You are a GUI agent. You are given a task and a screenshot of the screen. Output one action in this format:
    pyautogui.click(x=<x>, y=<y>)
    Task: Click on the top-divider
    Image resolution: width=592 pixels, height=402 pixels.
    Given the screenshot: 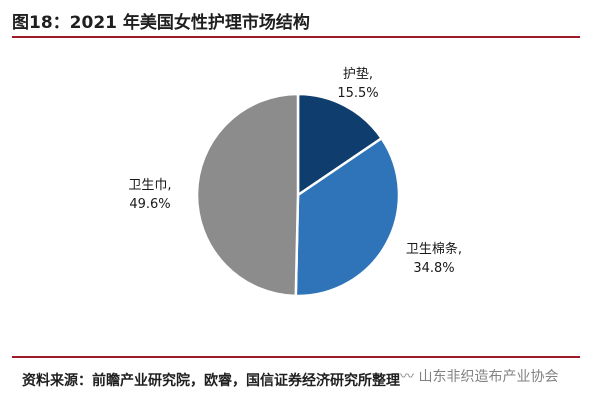 What is the action you would take?
    pyautogui.click(x=296, y=37)
    